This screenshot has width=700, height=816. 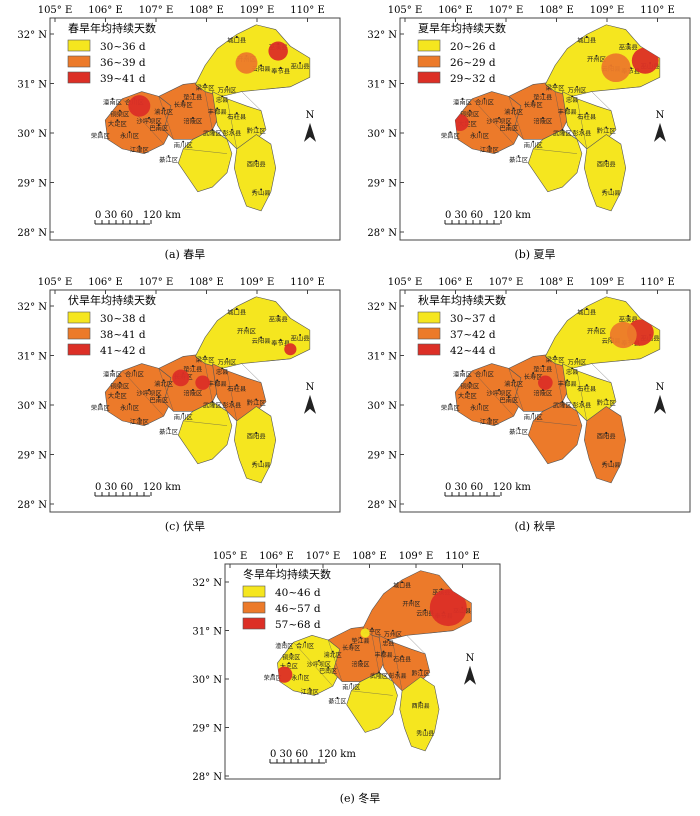 I want to click on panel-caption: (c) 伏旱, so click(x=185, y=526).